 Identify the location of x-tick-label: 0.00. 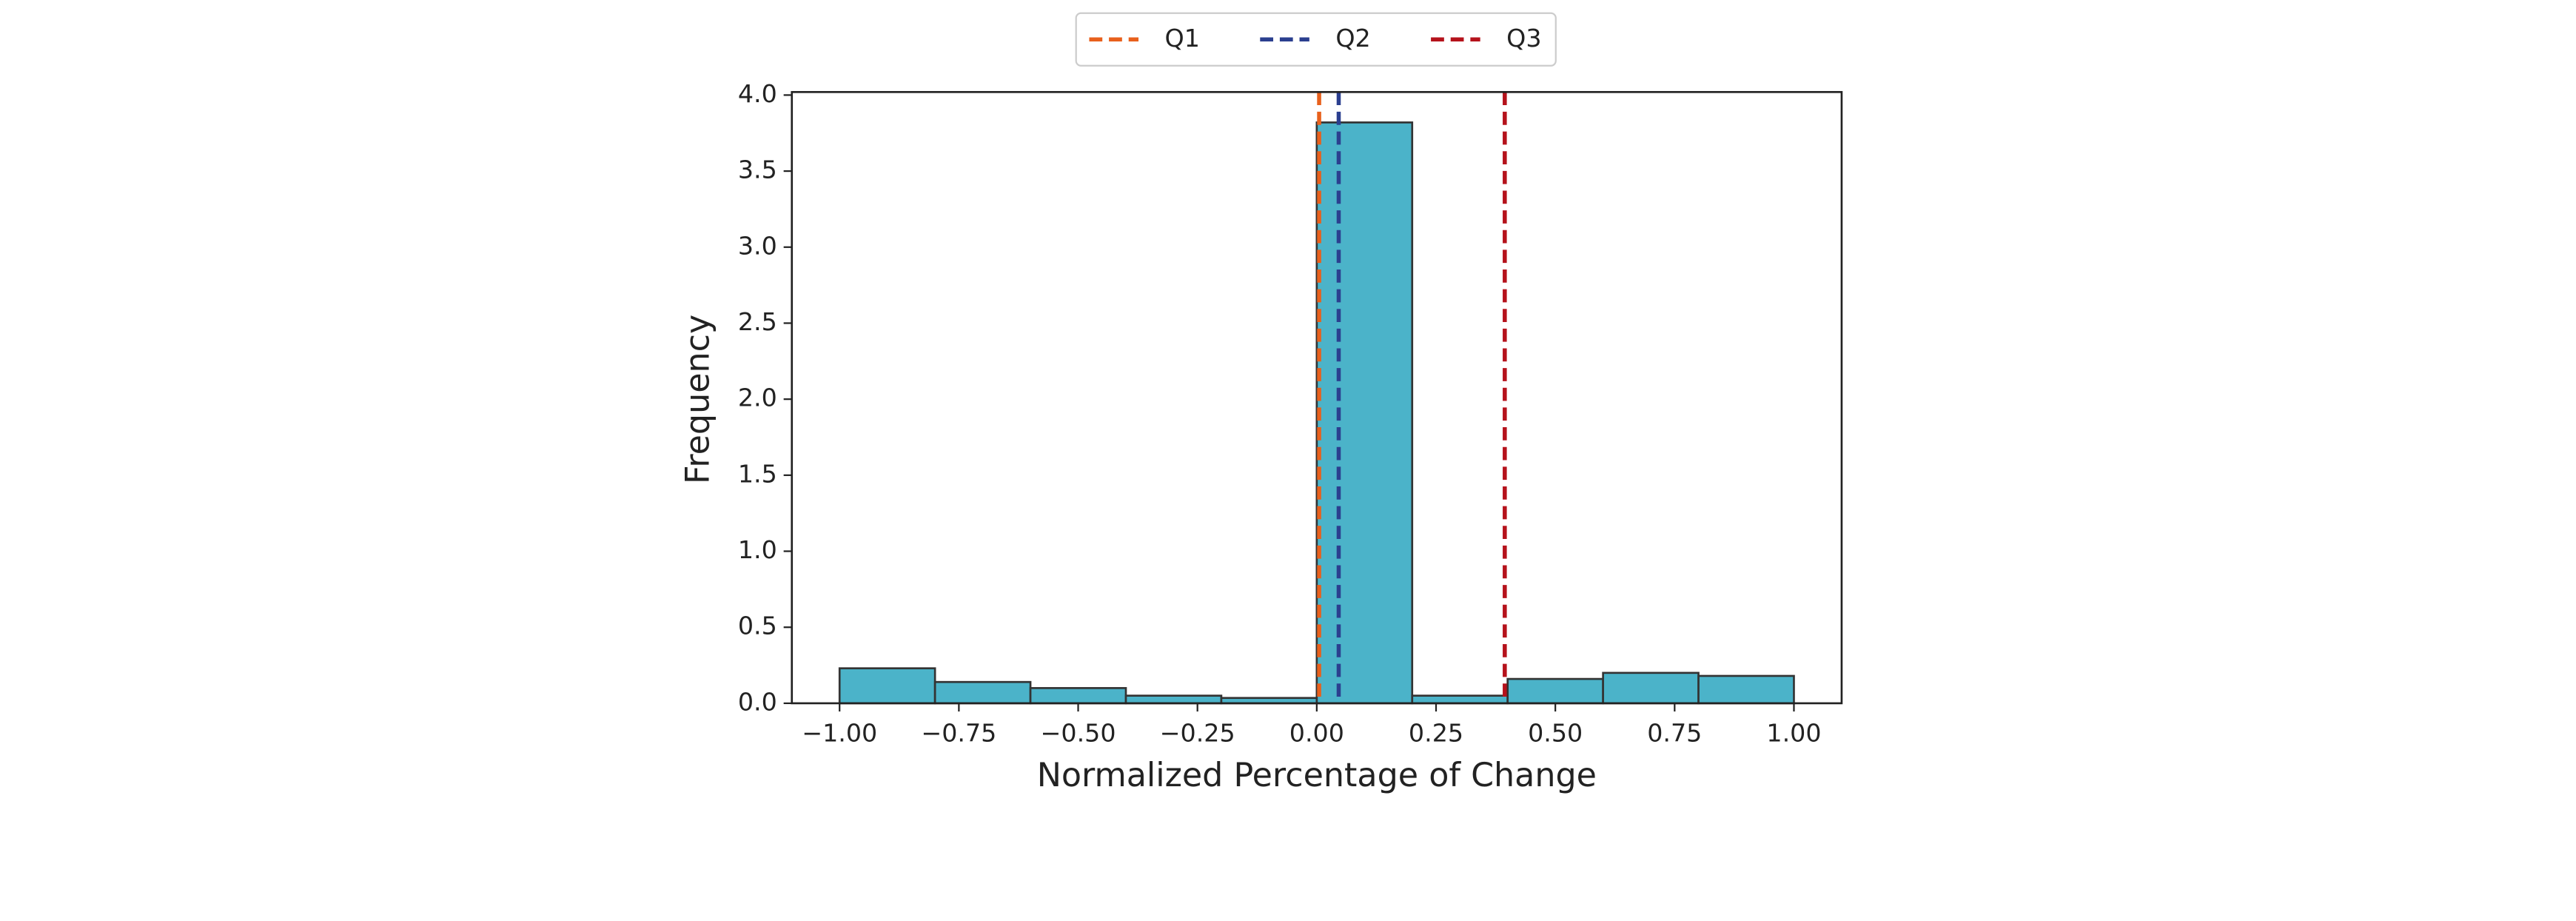
(1316, 733).